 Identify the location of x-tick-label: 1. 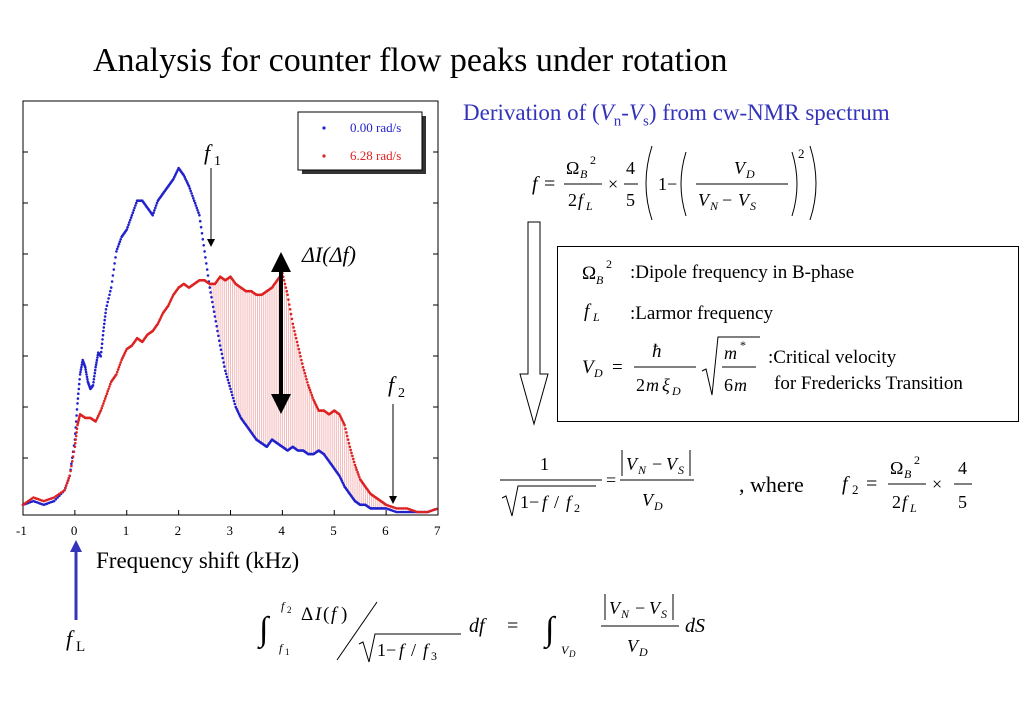
(126, 530).